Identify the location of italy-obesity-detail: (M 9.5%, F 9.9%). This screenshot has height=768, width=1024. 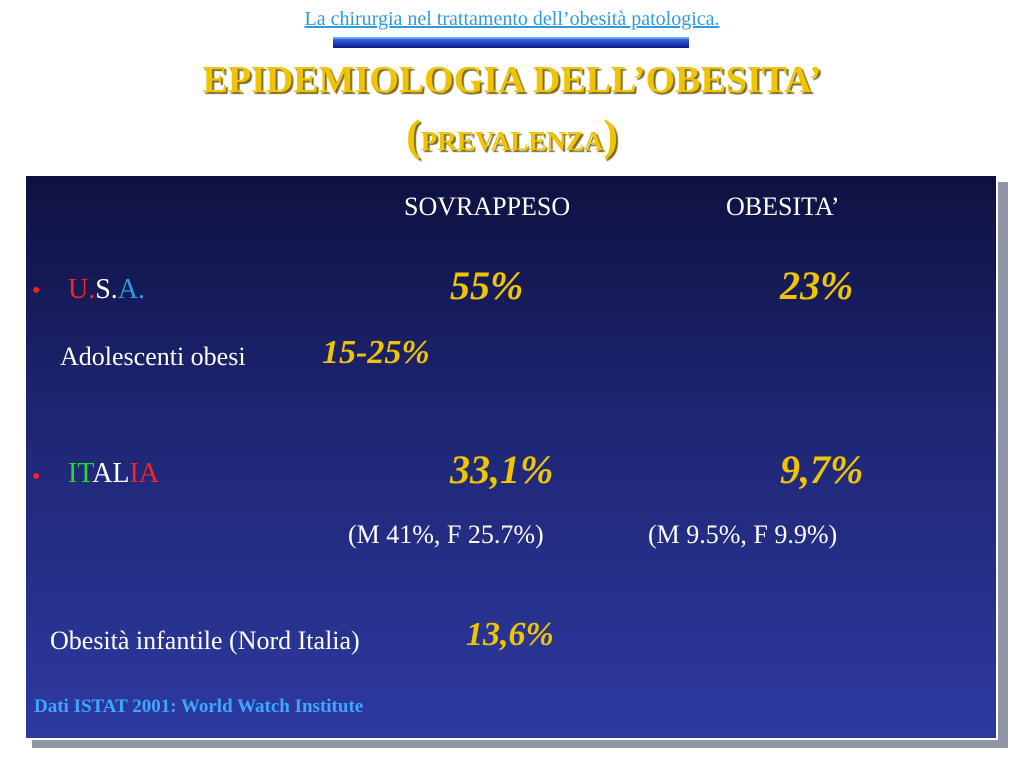
(743, 534).